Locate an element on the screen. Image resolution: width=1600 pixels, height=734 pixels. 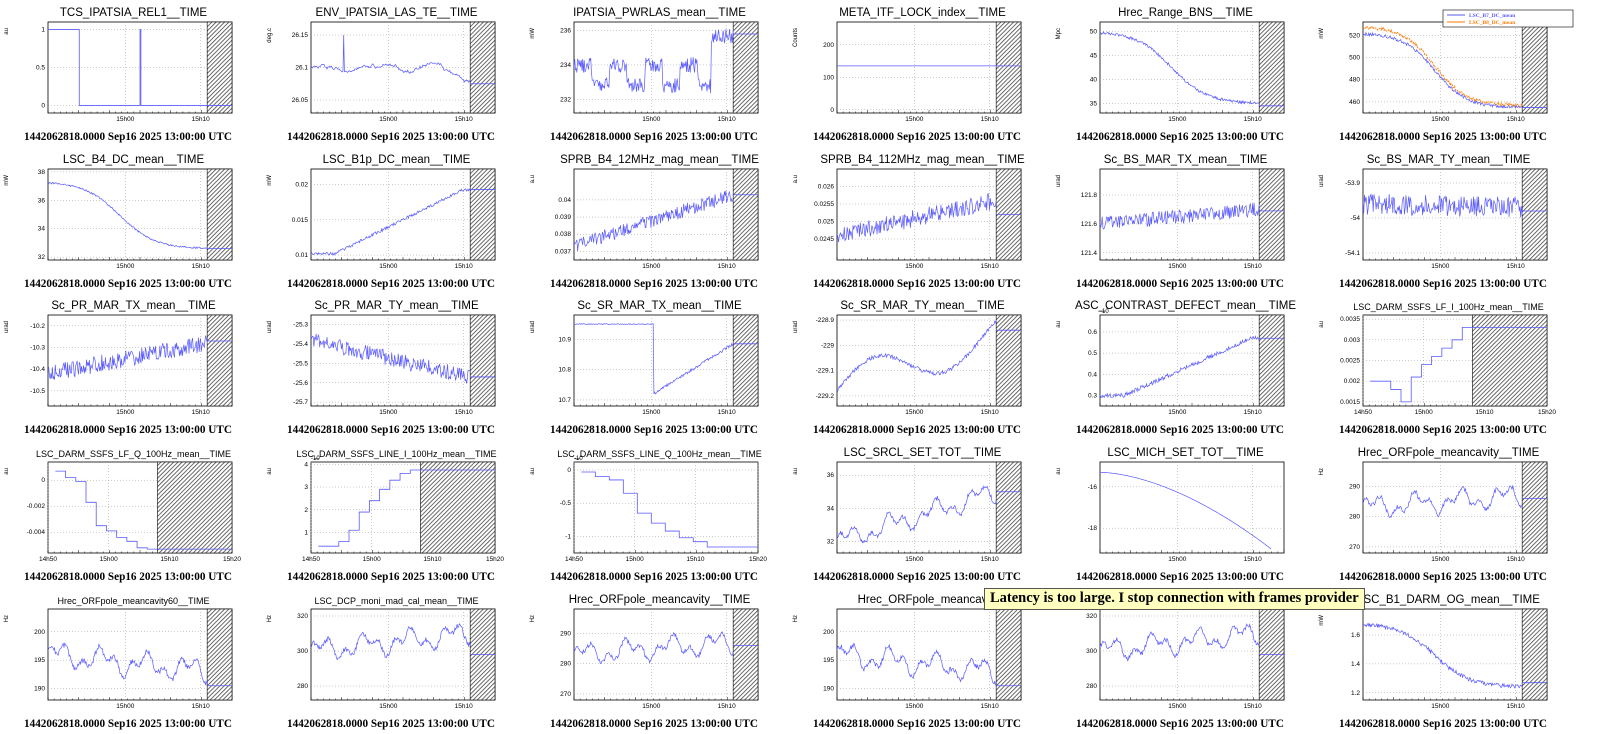
x-tick-label: 15h20 is located at coordinates (1547, 412).